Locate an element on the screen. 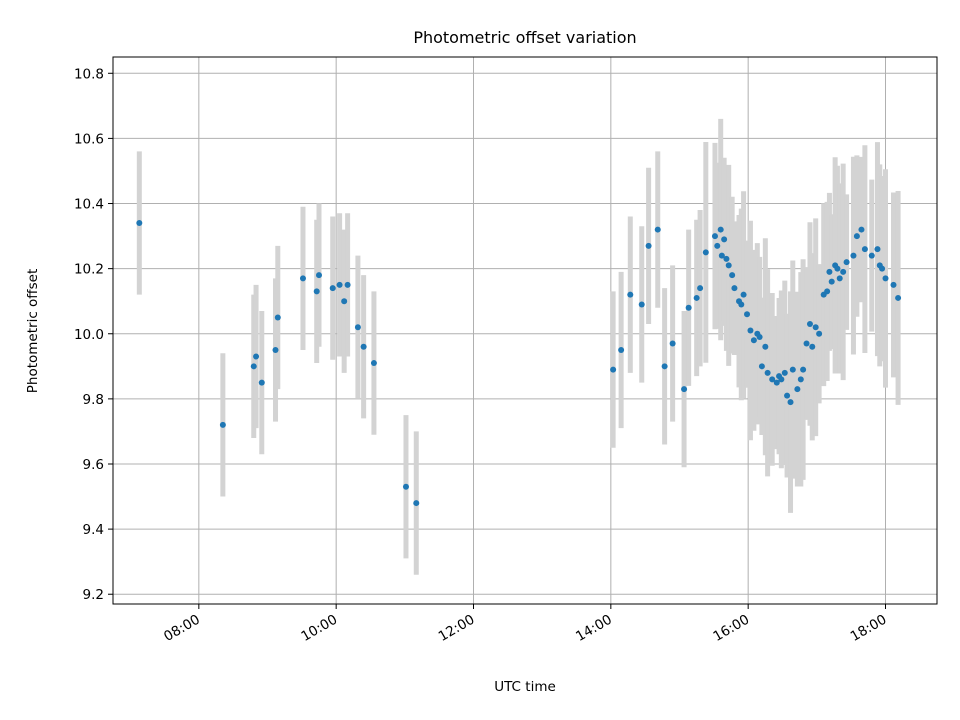  y-tick-label: 10.4 is located at coordinates (89, 205).